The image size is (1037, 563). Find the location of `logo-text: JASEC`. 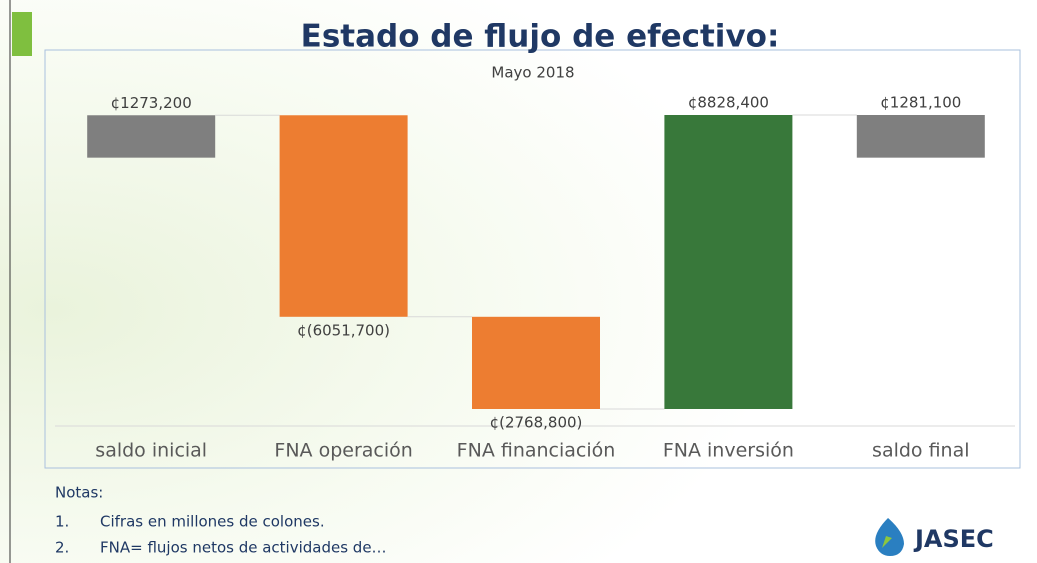

logo-text: JASEC is located at coordinates (953, 539).